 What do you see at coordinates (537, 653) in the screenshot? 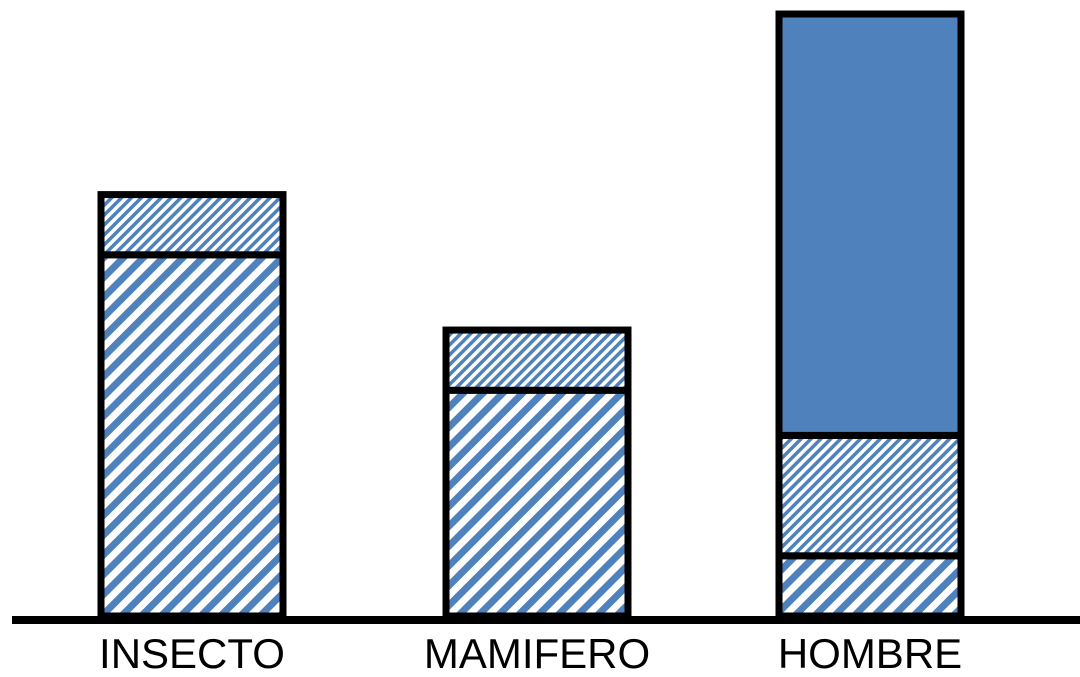
I see `category-label-mamifero: MAMIFERO` at bounding box center [537, 653].